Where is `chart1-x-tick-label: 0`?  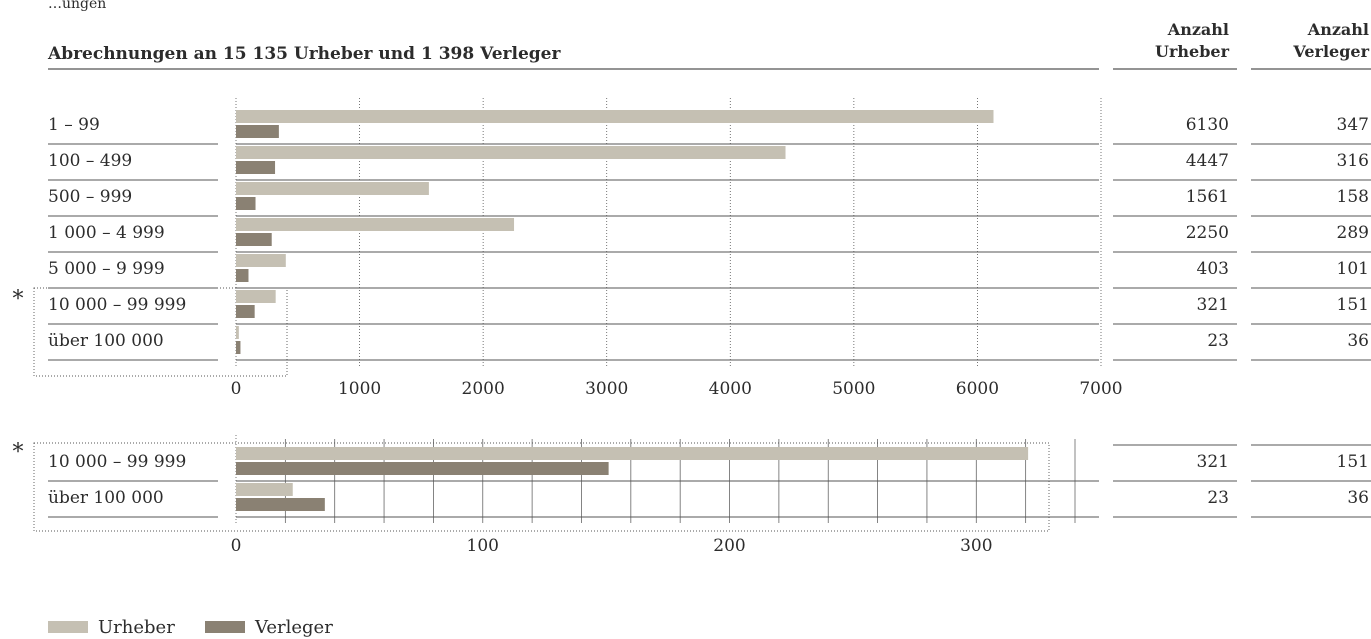 chart1-x-tick-label: 0 is located at coordinates (236, 546).